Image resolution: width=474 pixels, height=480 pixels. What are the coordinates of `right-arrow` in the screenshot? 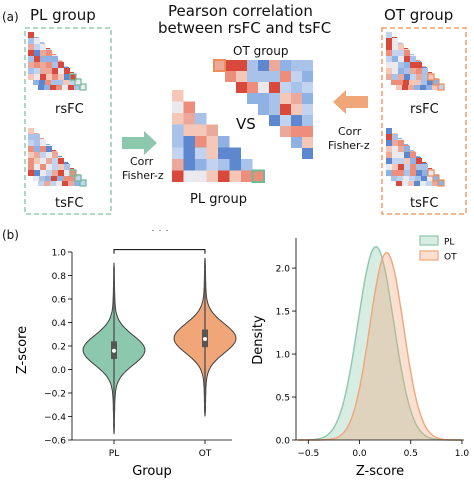 It's located at (350, 102).